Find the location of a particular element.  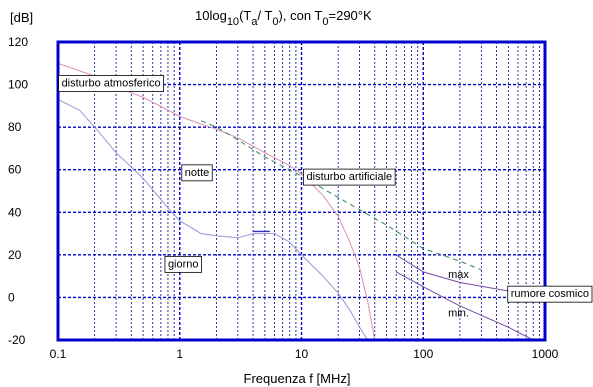

annotation-giorno: giorno is located at coordinates (183, 264).